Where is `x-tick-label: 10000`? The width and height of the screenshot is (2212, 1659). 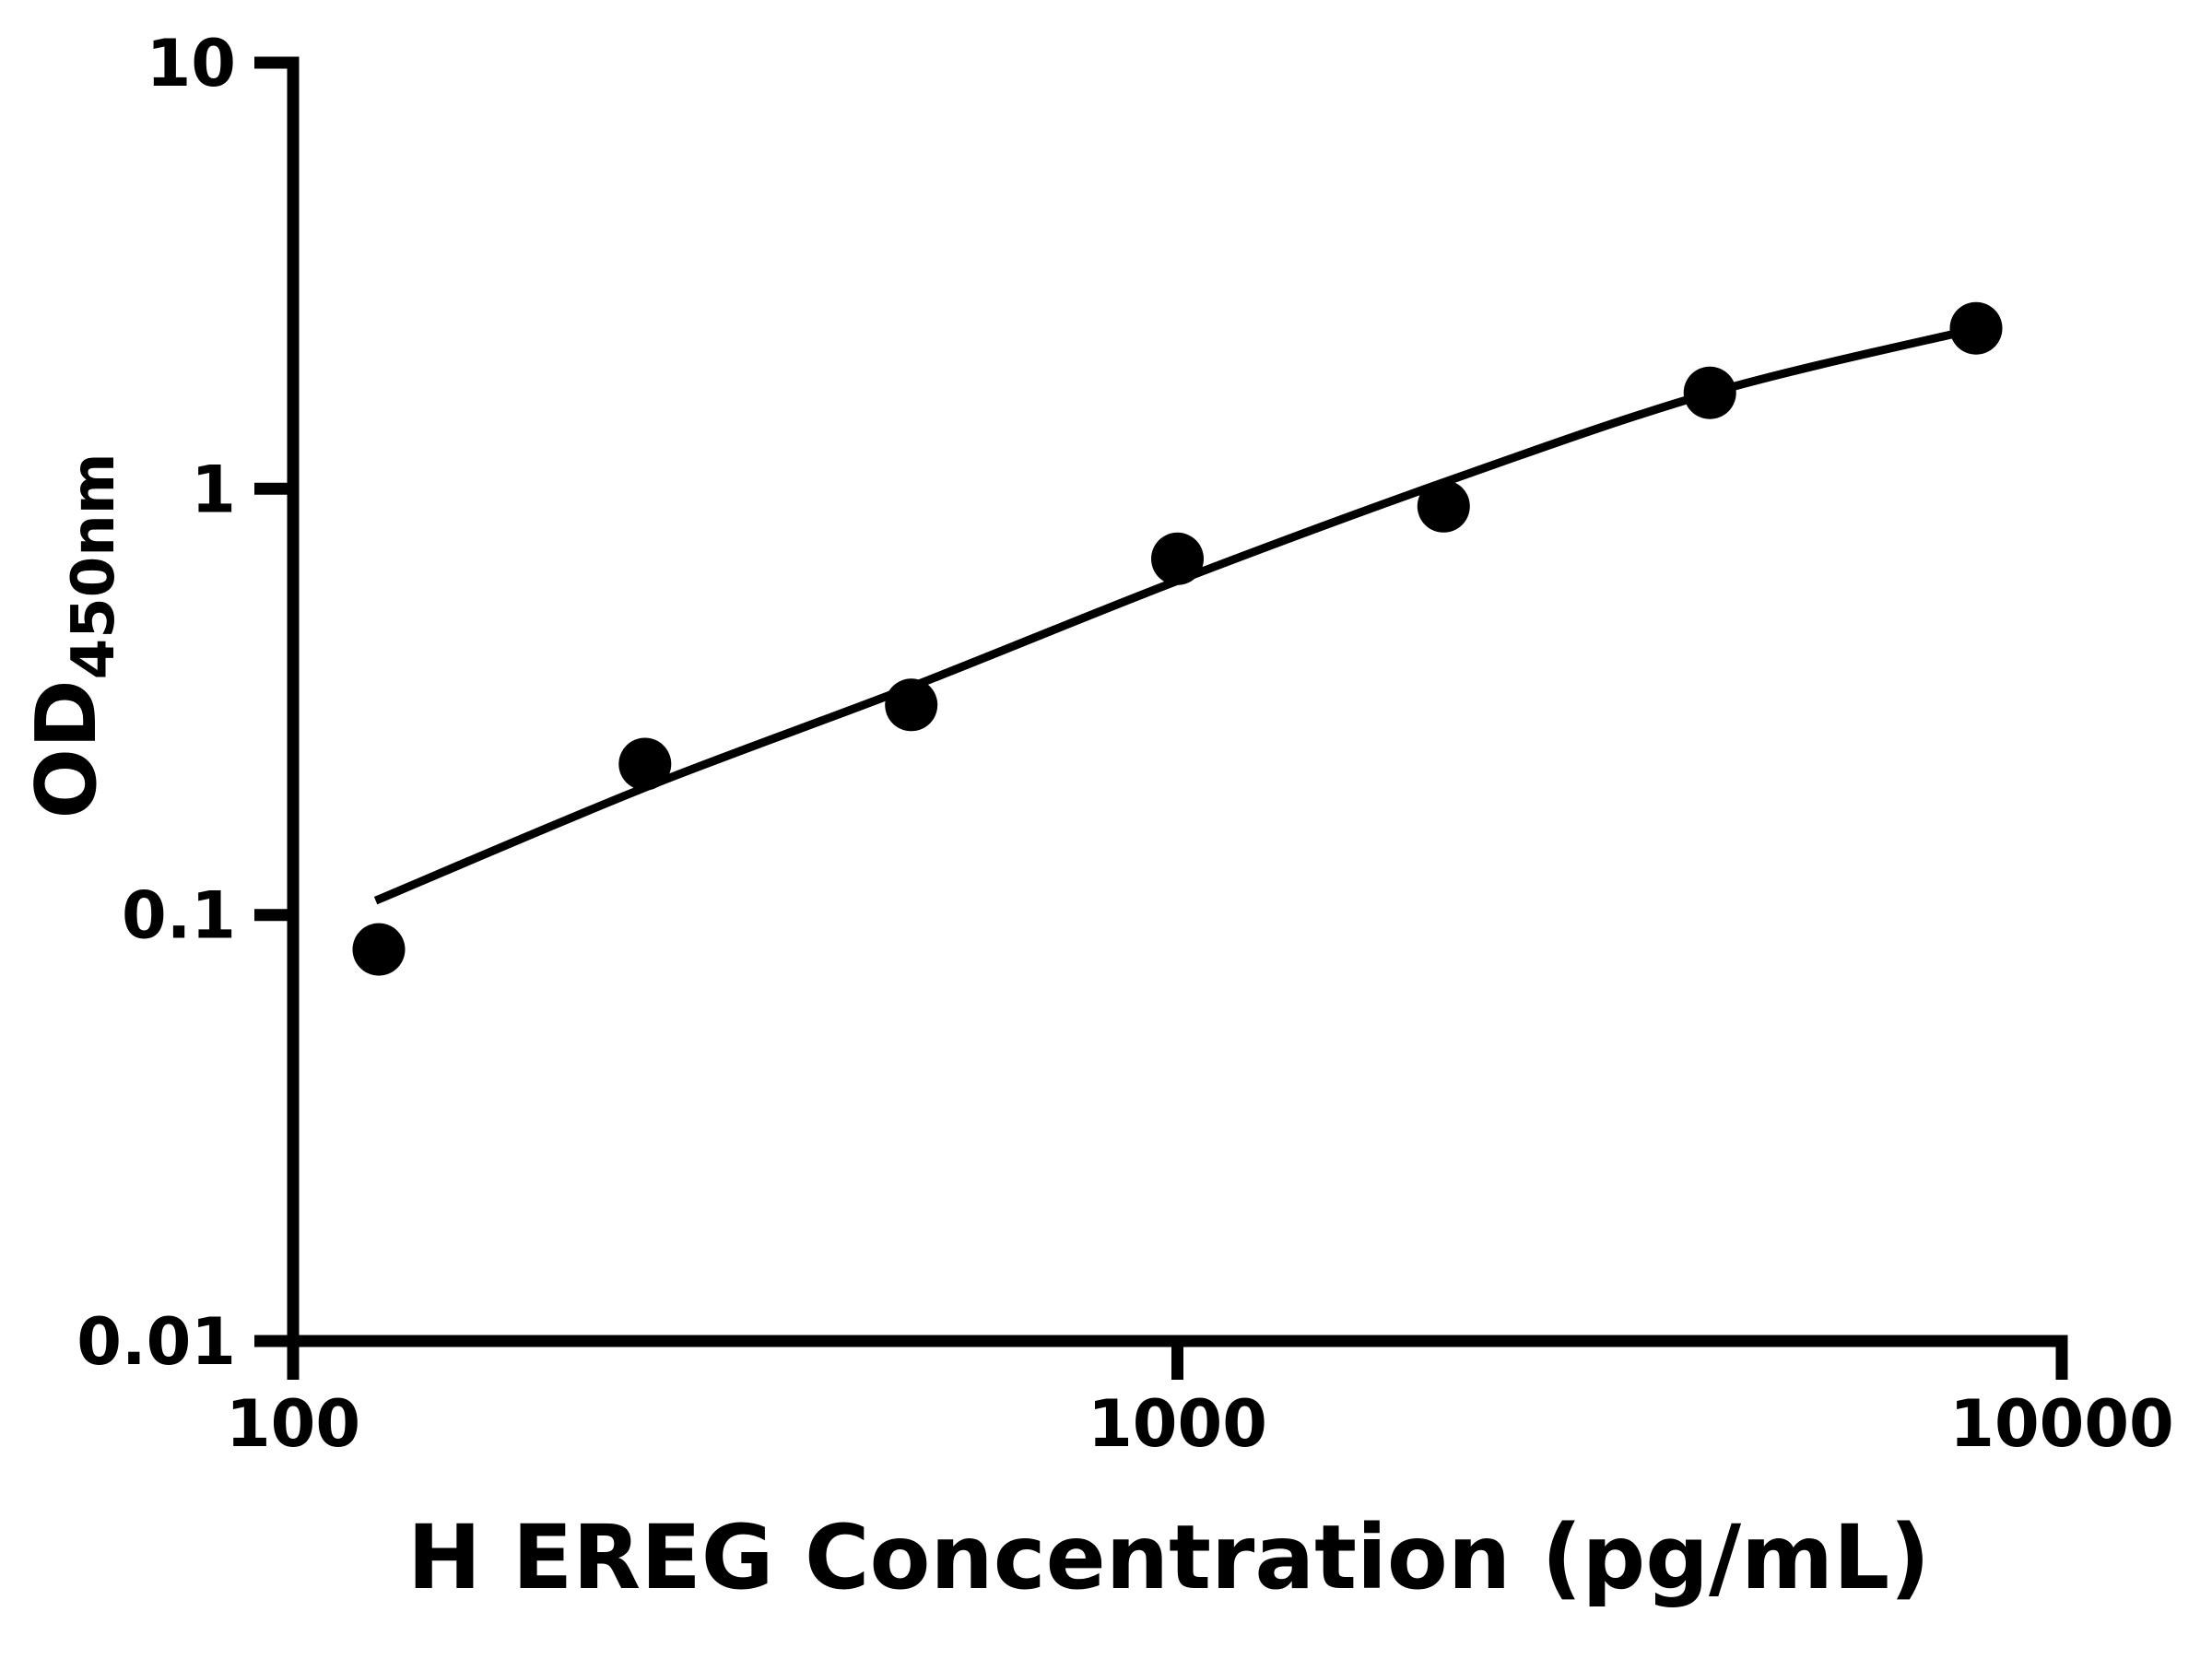 x-tick-label: 10000 is located at coordinates (2061, 1424).